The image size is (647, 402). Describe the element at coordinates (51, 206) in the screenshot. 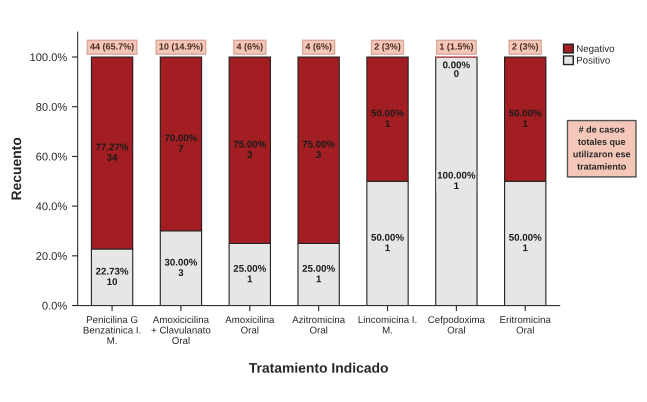

I see `y-tick-label: 40.0%` at that location.